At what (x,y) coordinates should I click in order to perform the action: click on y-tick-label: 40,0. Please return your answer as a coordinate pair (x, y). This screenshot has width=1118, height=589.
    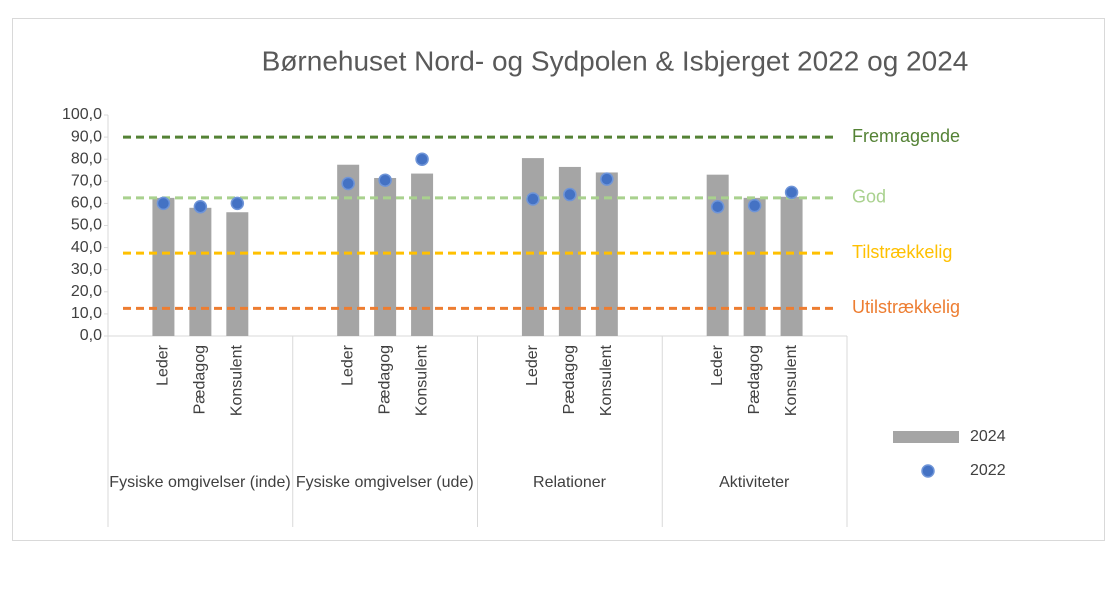
    Looking at the image, I should click on (86, 247).